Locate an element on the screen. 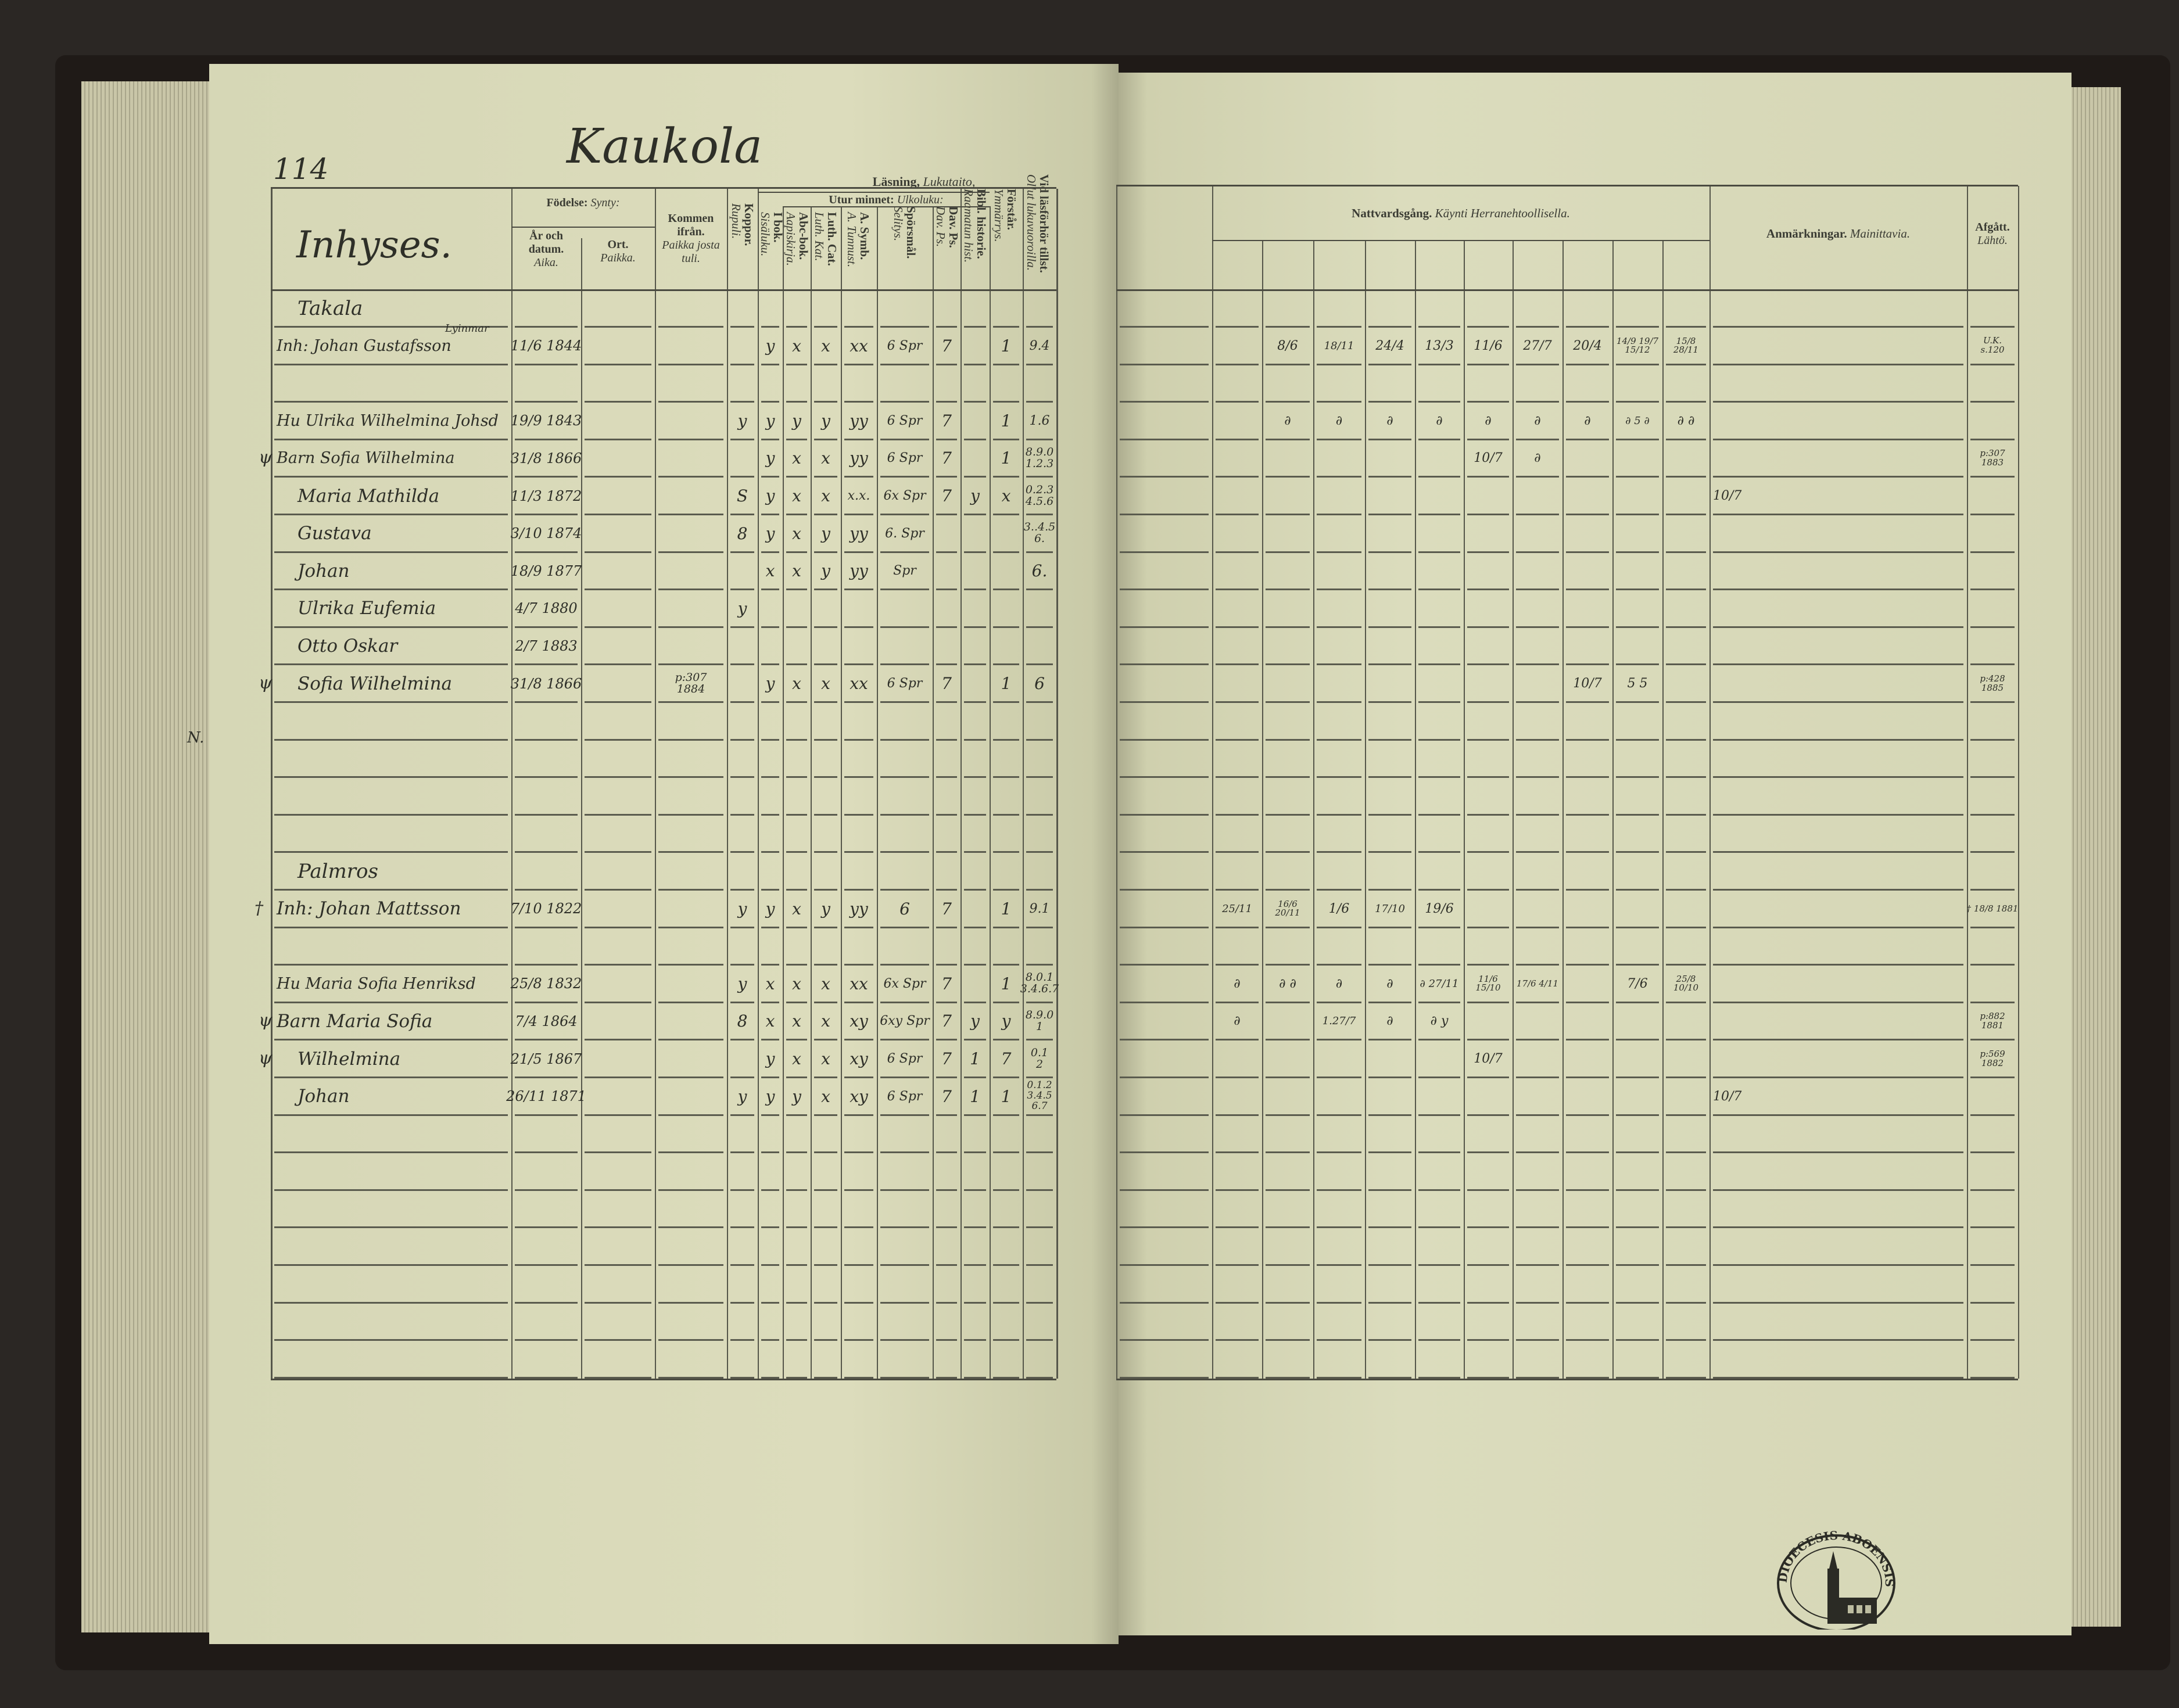 This screenshot has width=2179, height=1708. cell-forstar is located at coordinates (1006, 647).